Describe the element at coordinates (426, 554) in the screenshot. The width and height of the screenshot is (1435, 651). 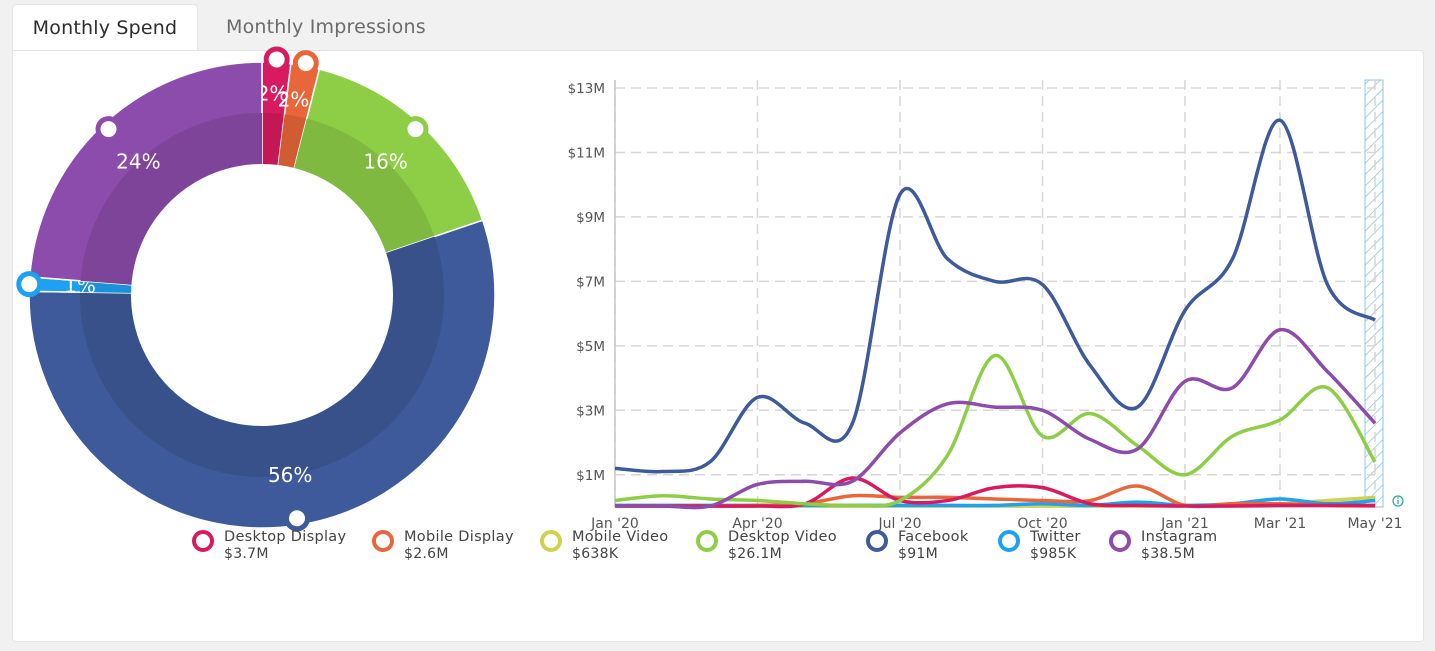
I see `legend-value: $2.6M` at that location.